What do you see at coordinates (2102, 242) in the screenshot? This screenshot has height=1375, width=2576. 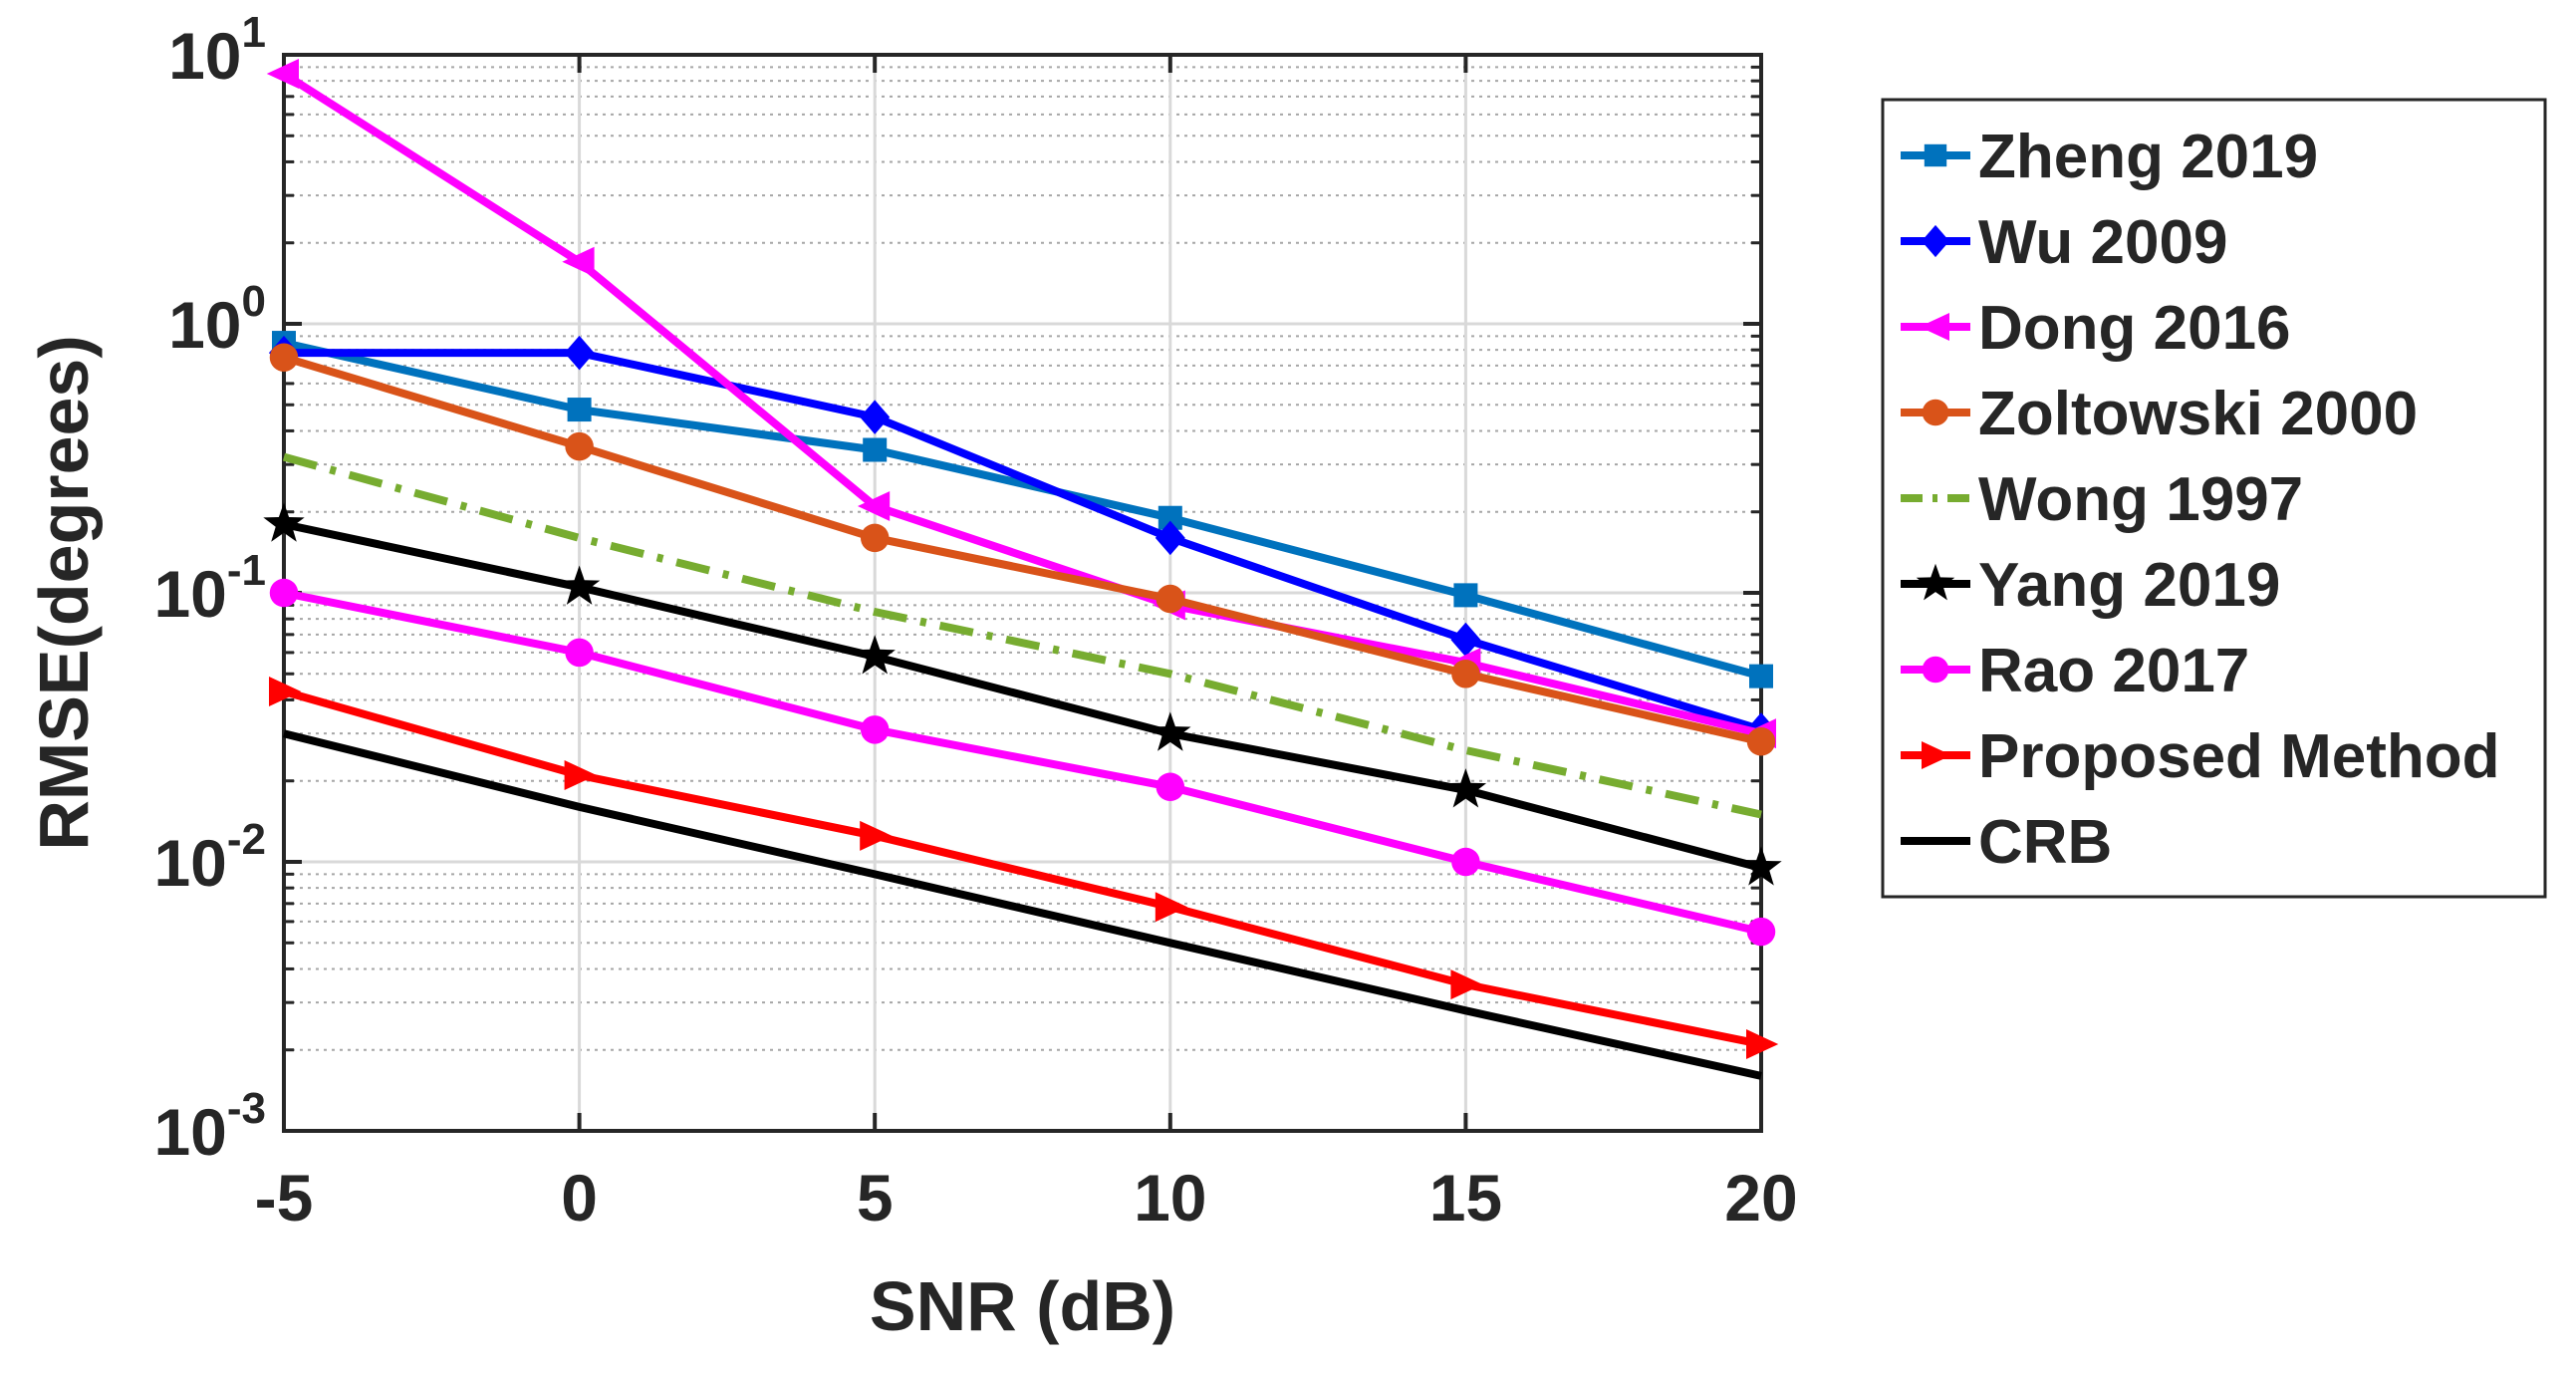 I see `legend-label-wu-2009: Wu 2009` at bounding box center [2102, 242].